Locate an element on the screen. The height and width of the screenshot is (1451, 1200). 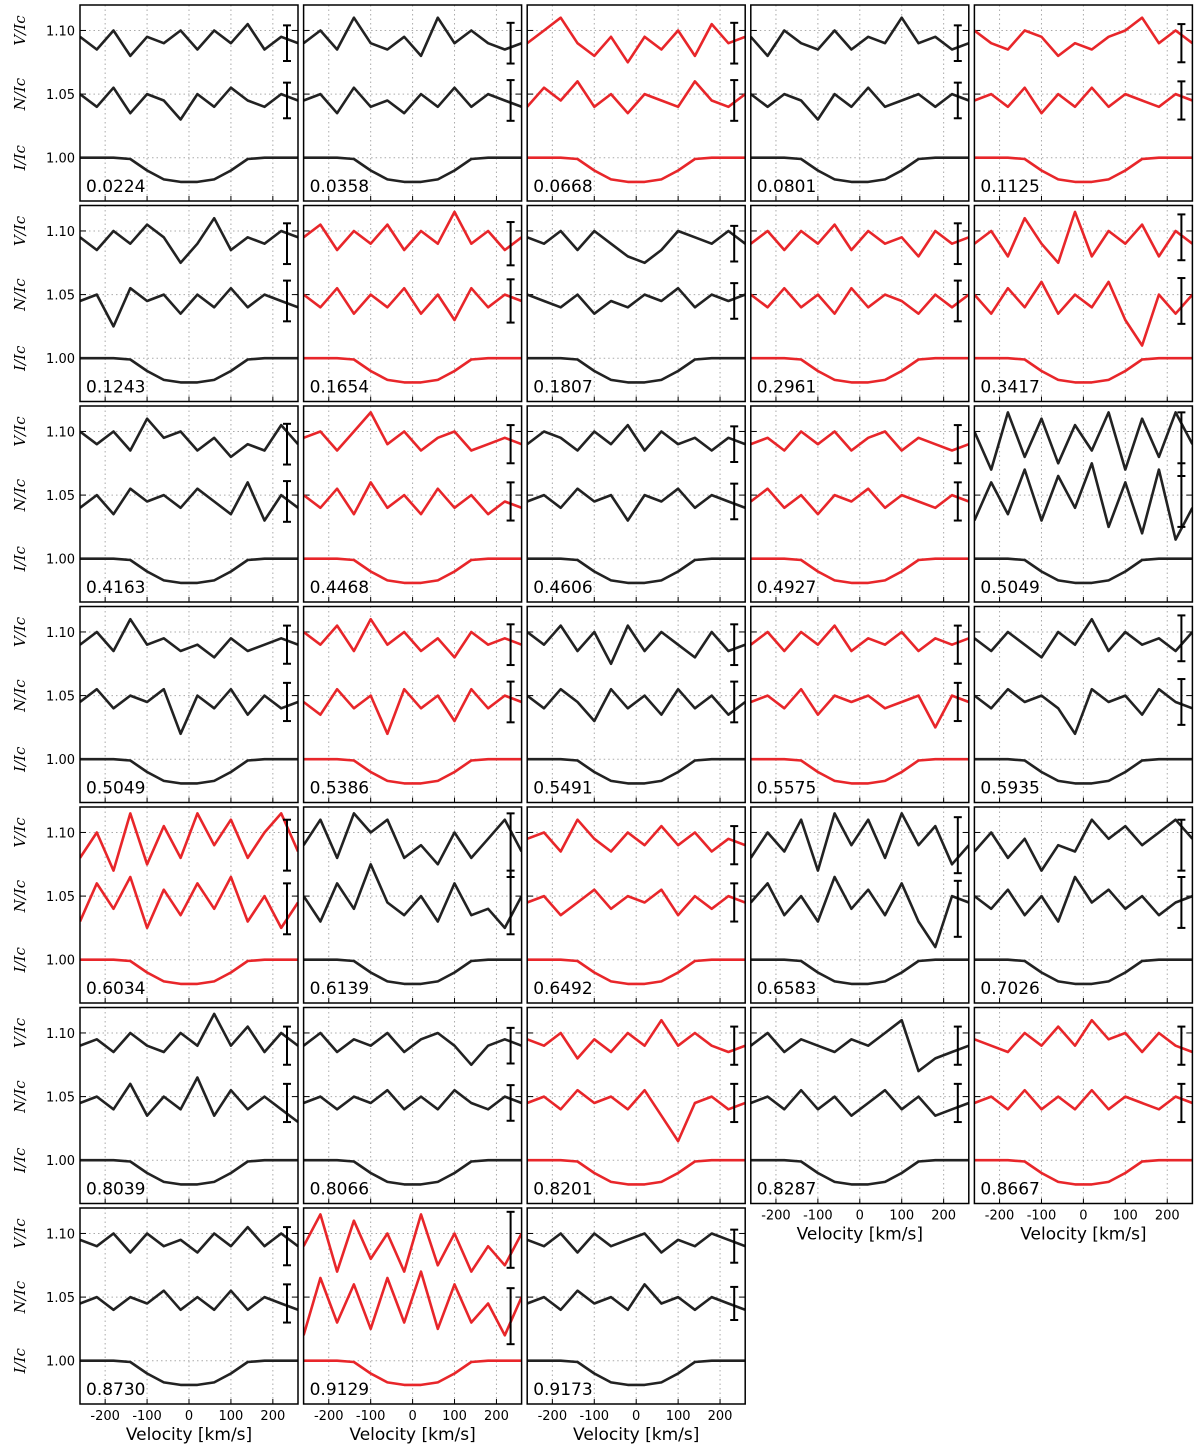
x-tick-label: 0 is located at coordinates (412, 1416).